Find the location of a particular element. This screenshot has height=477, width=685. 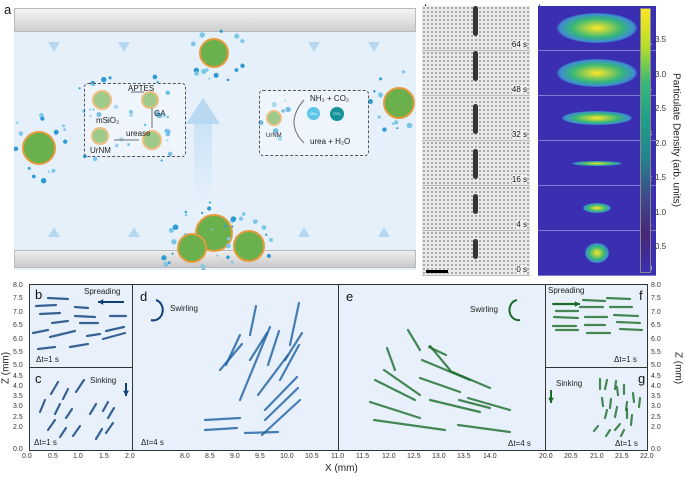

time-label: 4 s is located at coordinates (521, 224).